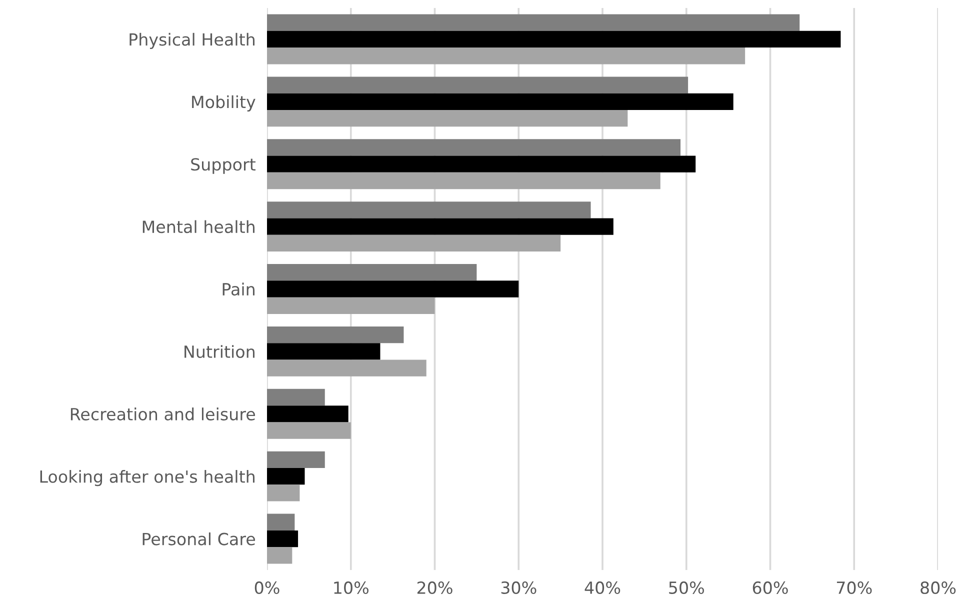  Describe the element at coordinates (147, 478) in the screenshot. I see `y-tick-label: Looking after one's health` at that location.